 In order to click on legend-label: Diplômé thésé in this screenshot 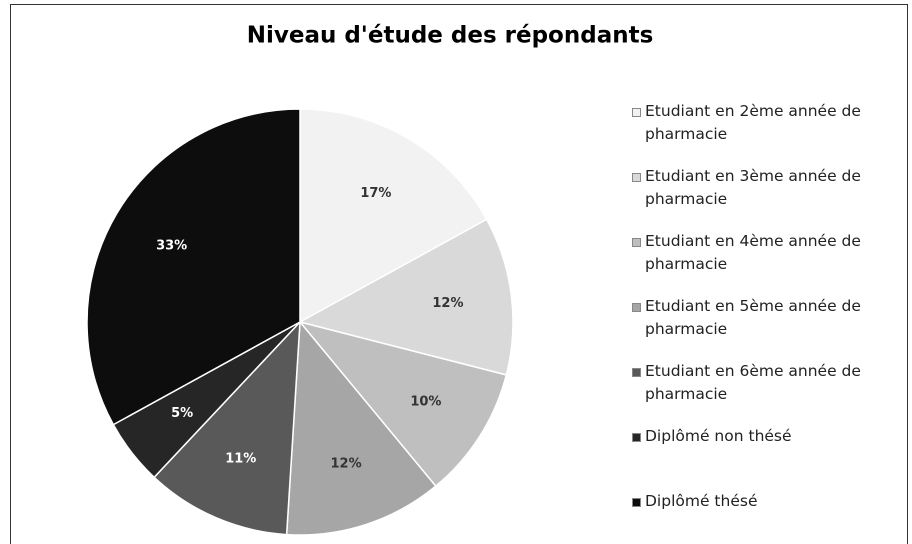, I will do `click(701, 501)`.